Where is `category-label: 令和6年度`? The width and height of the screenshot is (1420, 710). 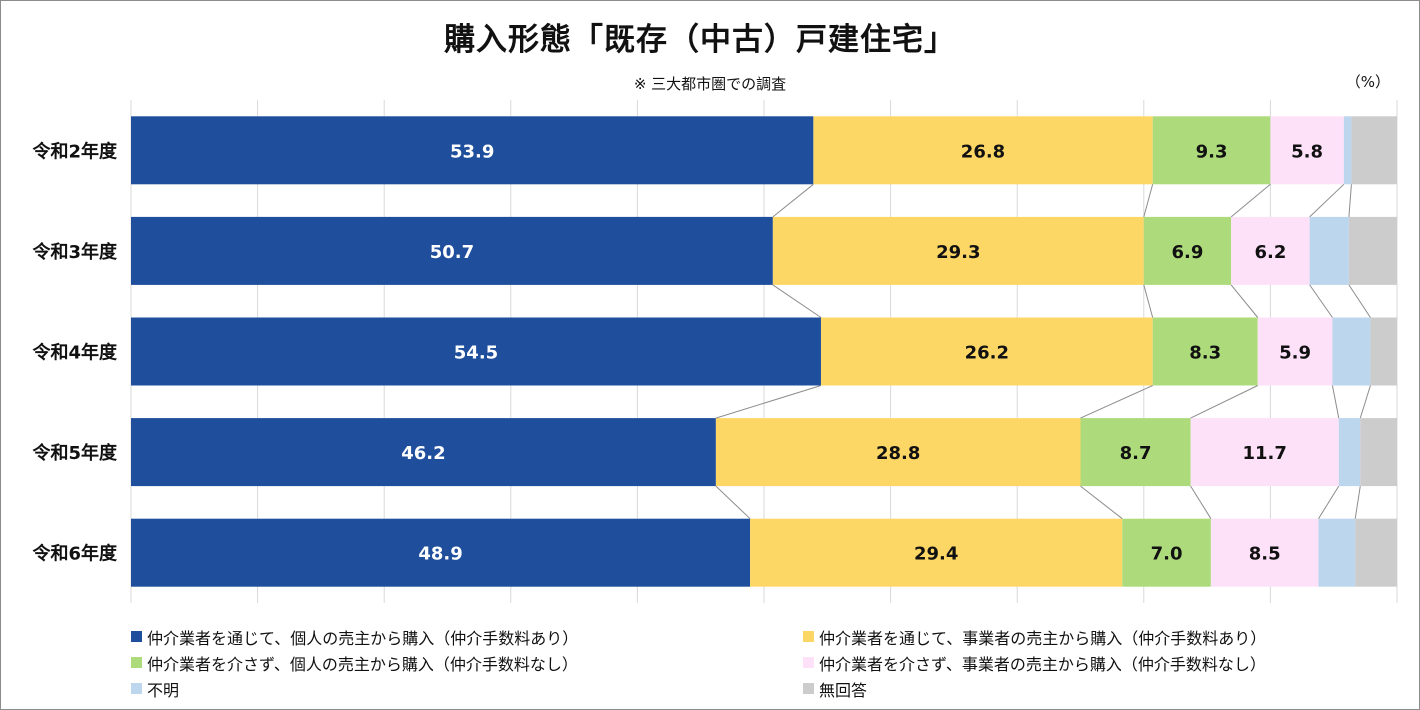
category-label: 令和6年度 is located at coordinates (74, 554).